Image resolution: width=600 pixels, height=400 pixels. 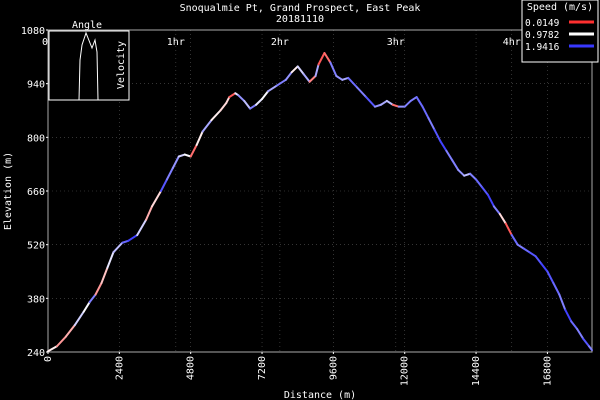 I want to click on inset-angle-plot: Angle Velocity, so click(x=89, y=60).